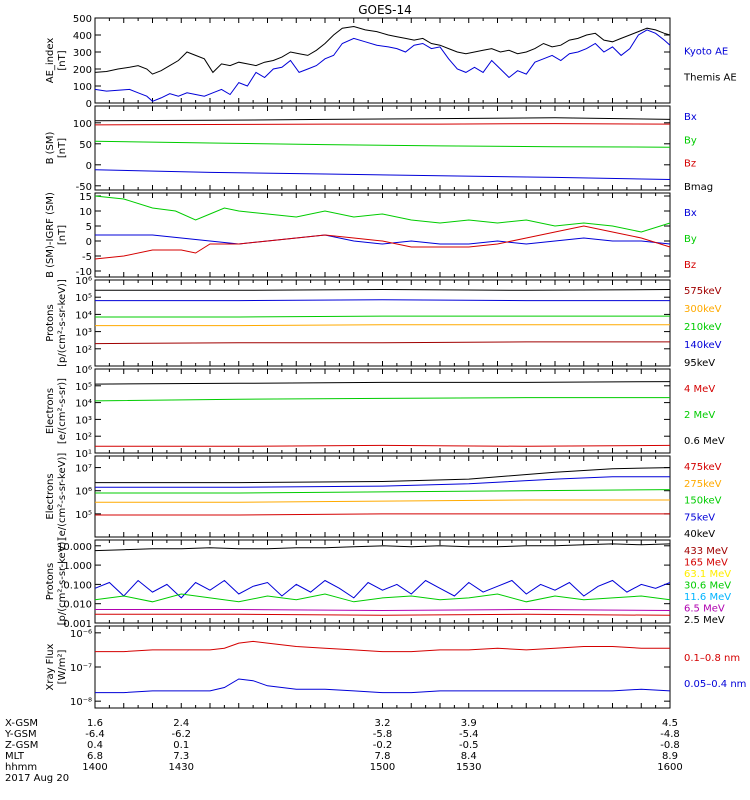 The width and height of the screenshot is (750, 800). What do you see at coordinates (62, 666) in the screenshot?
I see `y-axis-label: [W/m²]` at bounding box center [62, 666].